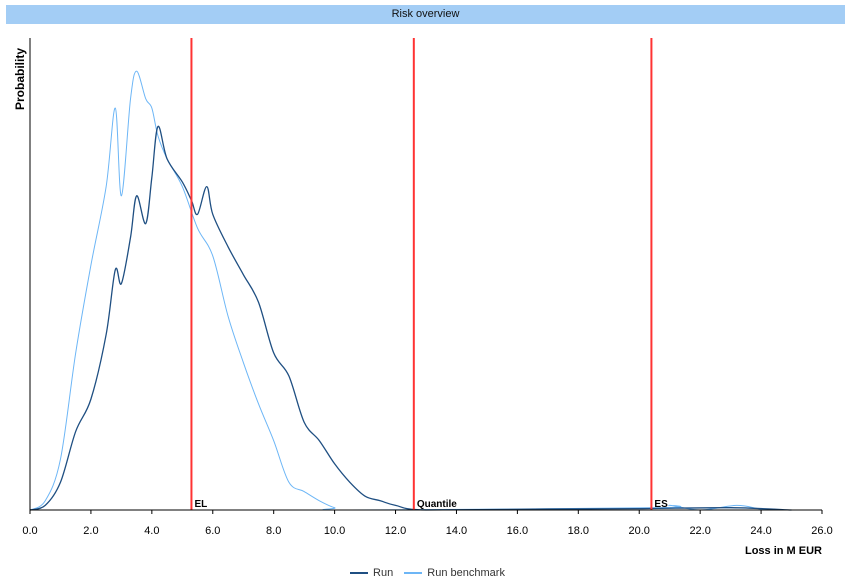 The width and height of the screenshot is (855, 586). Describe the element at coordinates (639, 531) in the screenshot. I see `x-tick-label: 20.0` at that location.